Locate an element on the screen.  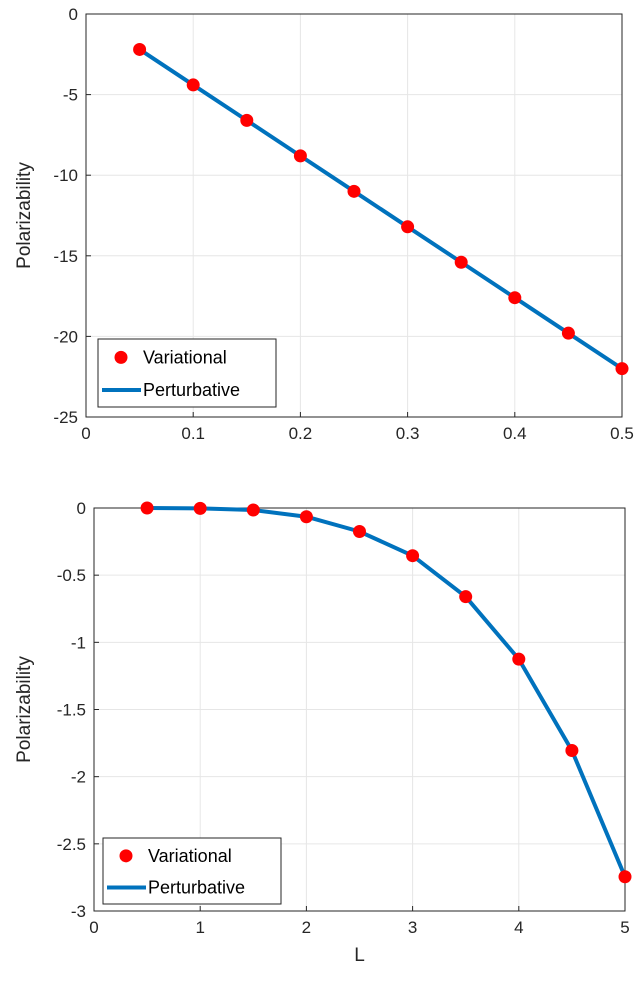
x-axis-label: L is located at coordinates (359, 955).